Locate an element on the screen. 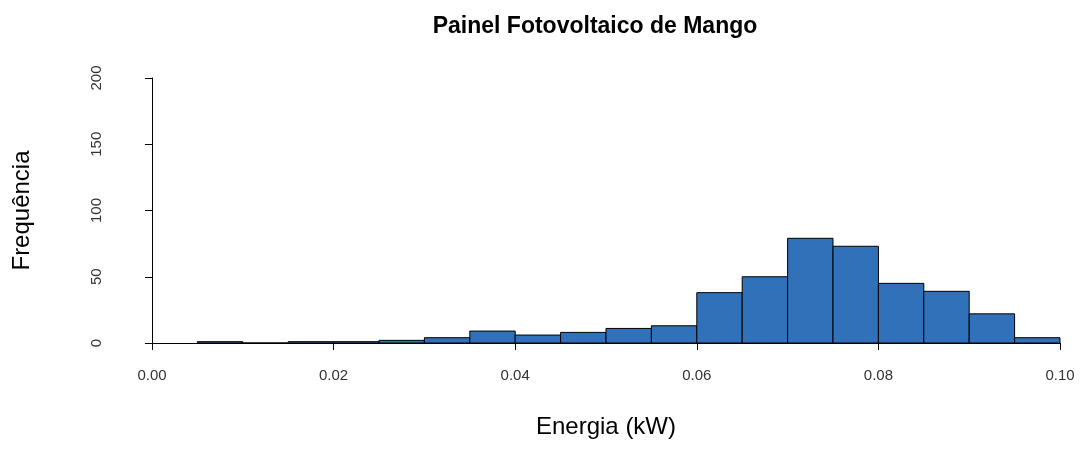  x-tick-label: 0.06 is located at coordinates (697, 374).